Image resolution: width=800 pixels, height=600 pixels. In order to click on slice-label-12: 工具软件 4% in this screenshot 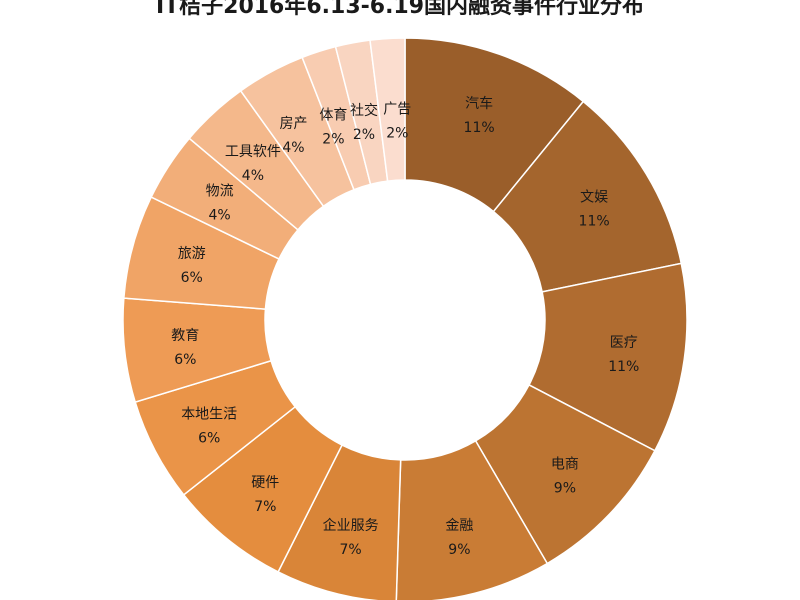, I will do `click(253, 164)`.